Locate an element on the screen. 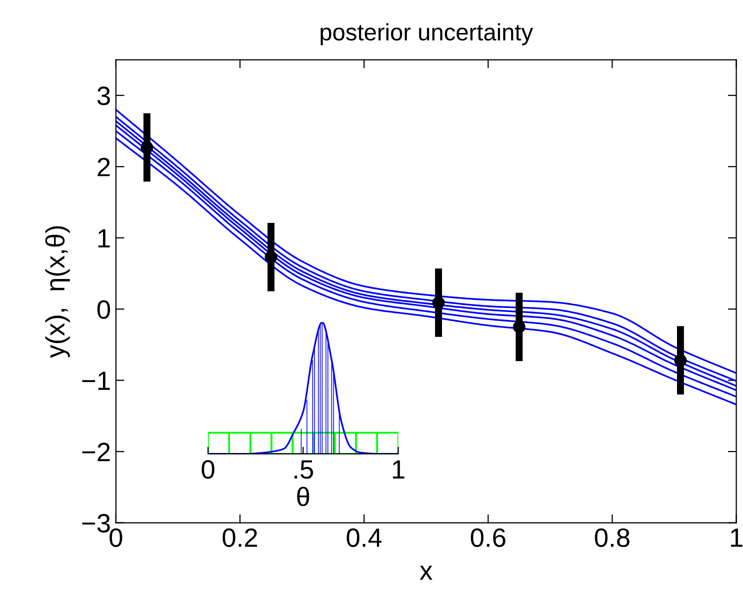 The width and height of the screenshot is (743, 610). x-tick-label: 0.4 is located at coordinates (364, 538).